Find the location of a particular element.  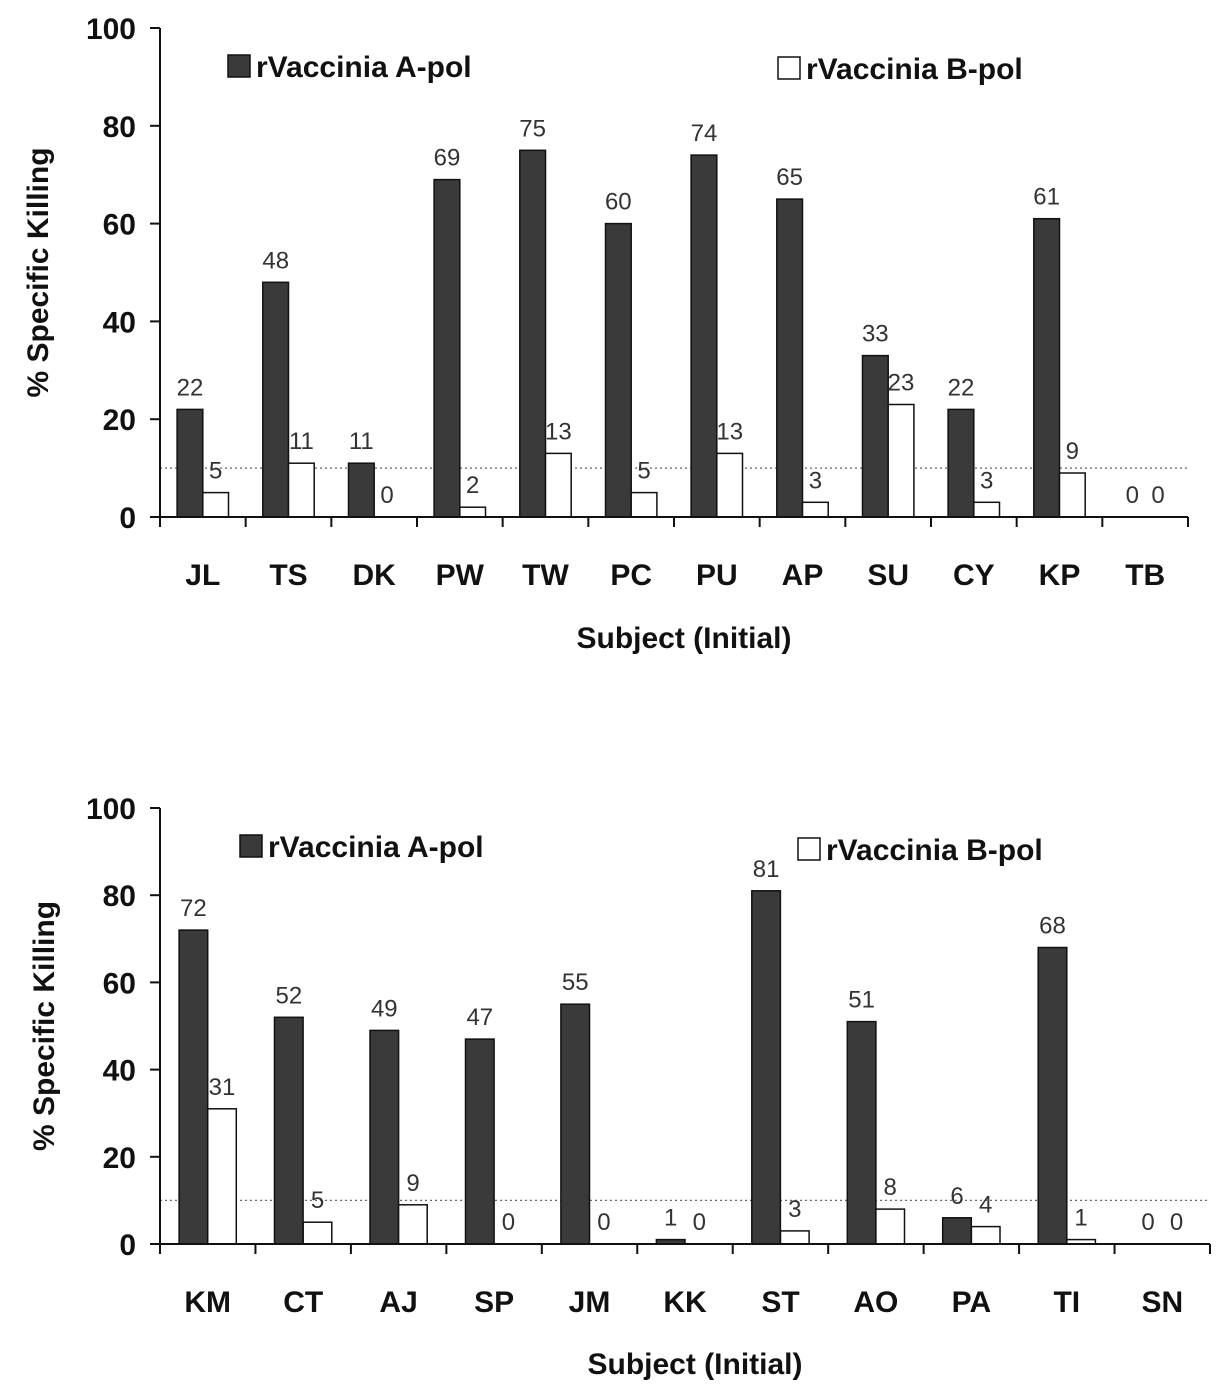

x-tick-label-km: KM is located at coordinates (207, 1302).